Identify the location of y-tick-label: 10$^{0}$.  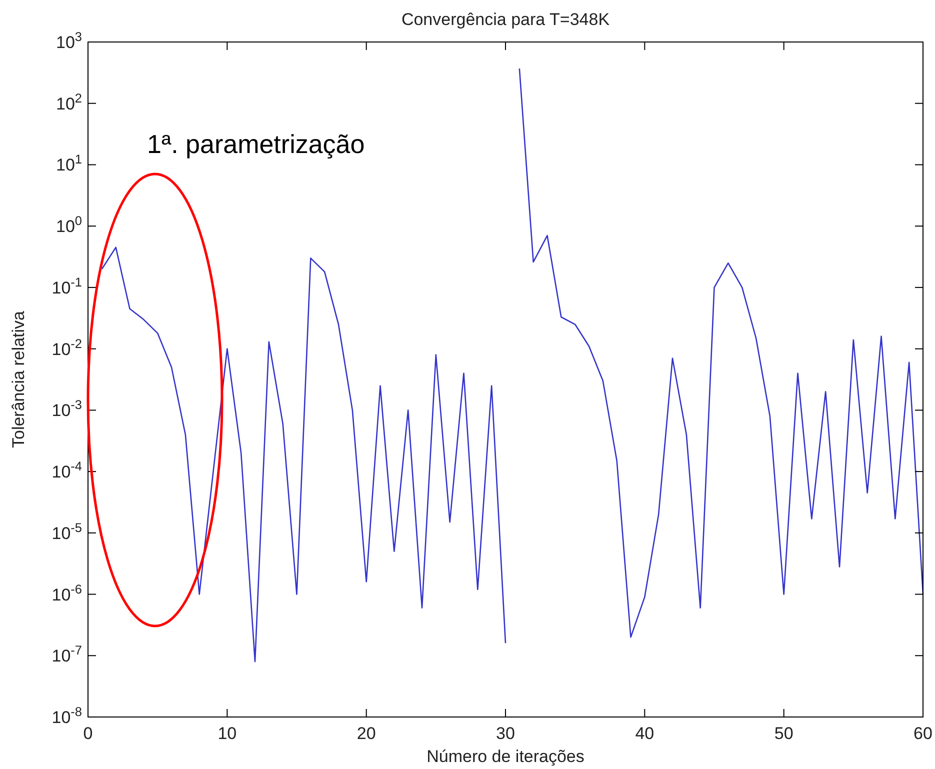
(69, 224).